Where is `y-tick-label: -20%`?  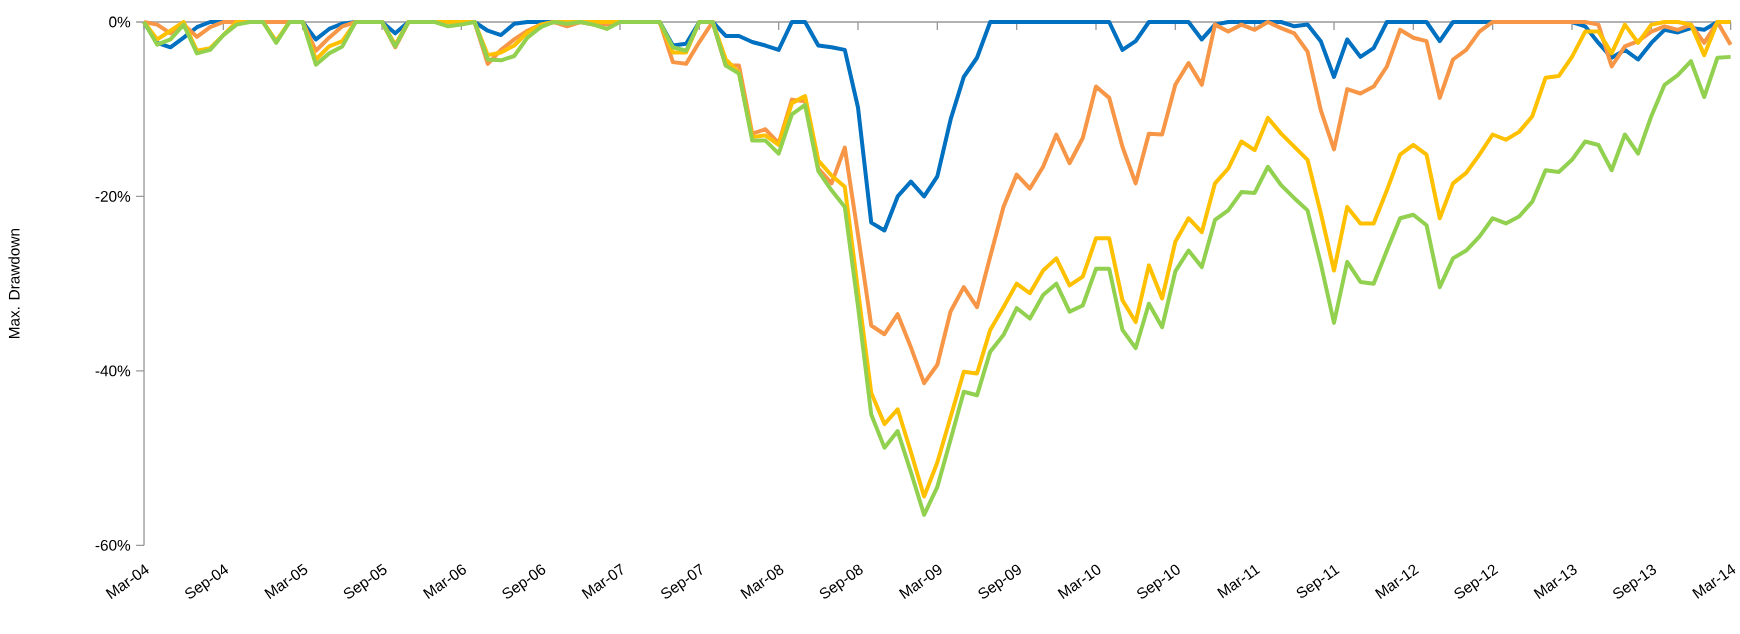
y-tick-label: -20% is located at coordinates (113, 196).